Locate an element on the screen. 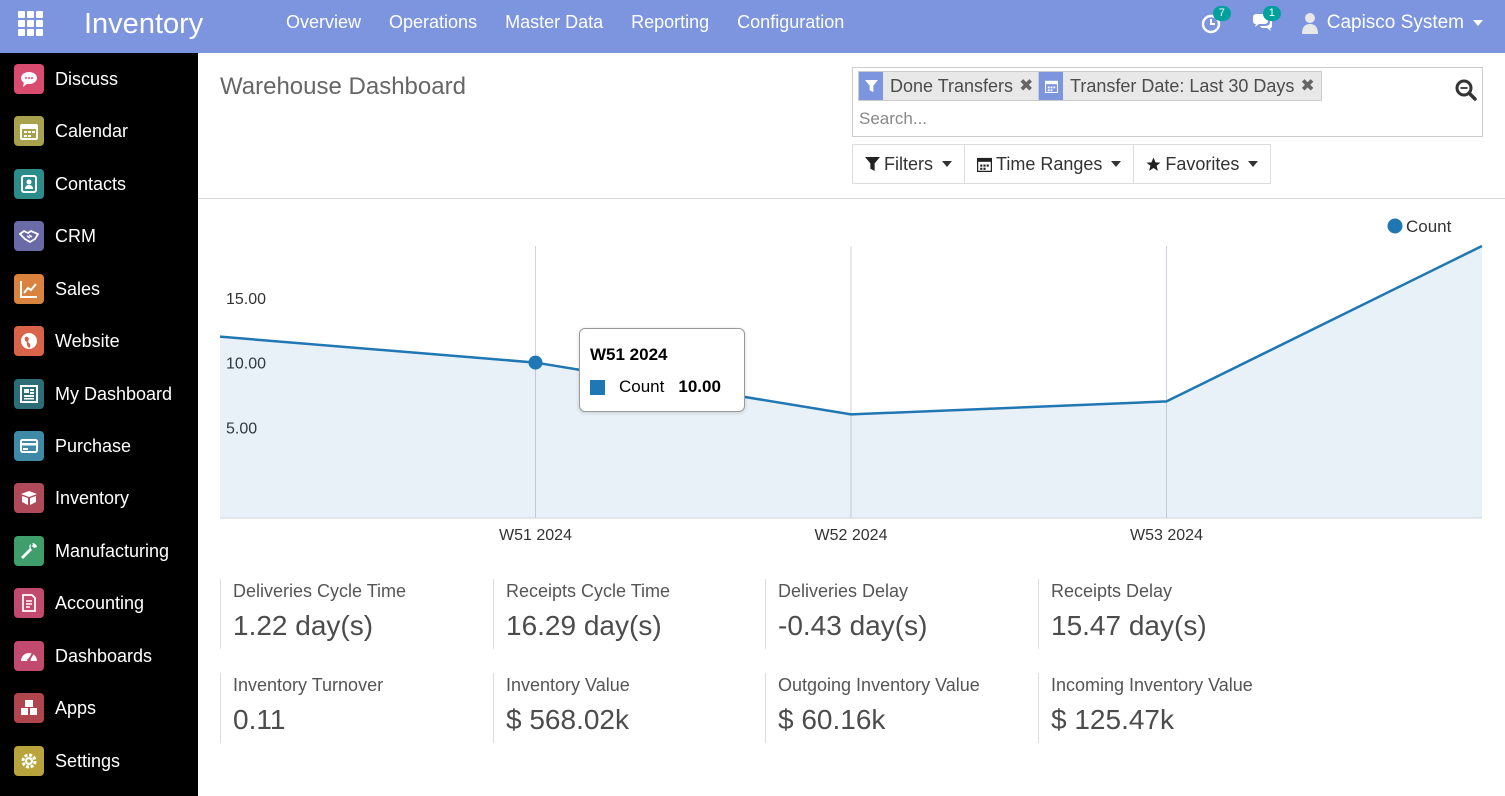 This screenshot has height=796, width=1505. time-ranges-button: Time Ranges is located at coordinates (1049, 164).